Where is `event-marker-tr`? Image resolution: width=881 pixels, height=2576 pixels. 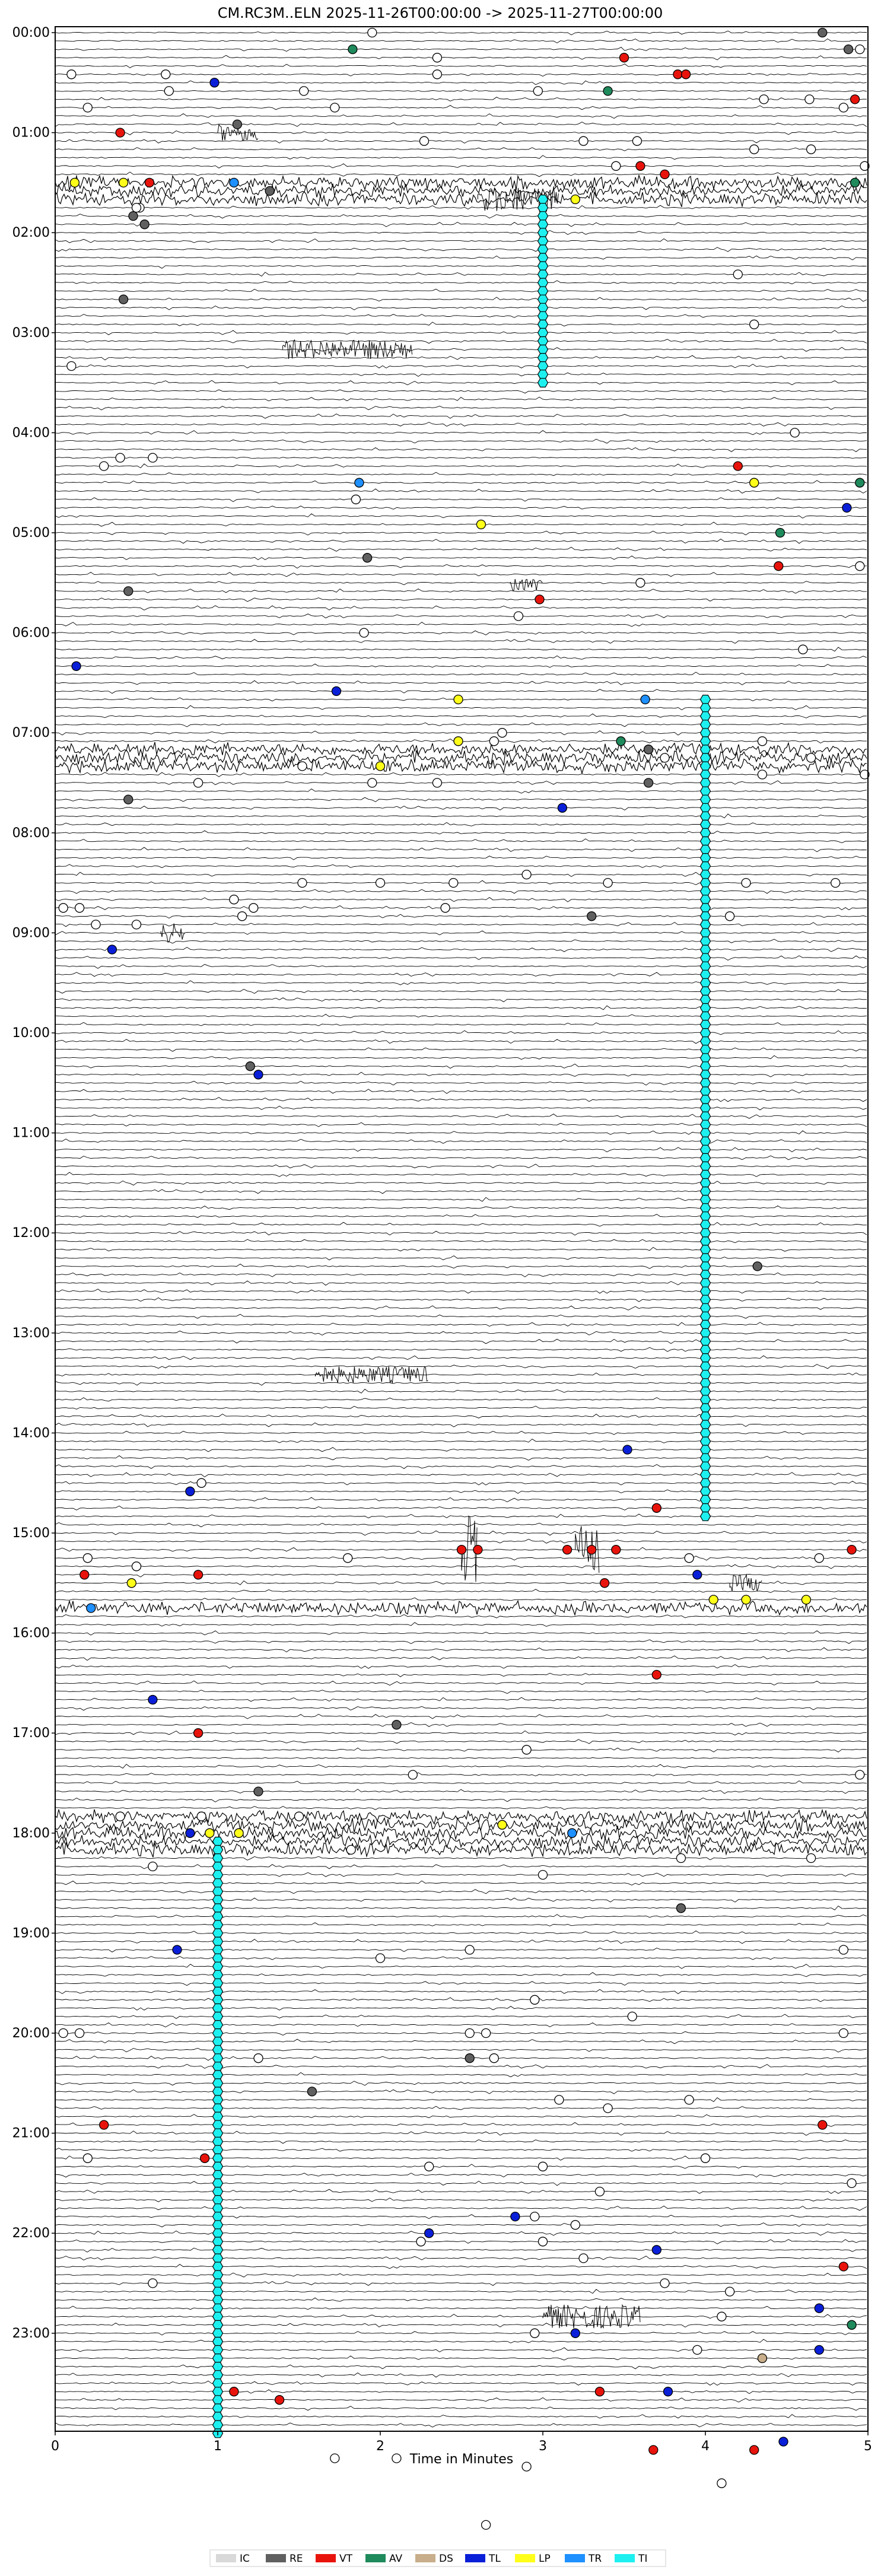 event-marker-tr is located at coordinates (359, 483).